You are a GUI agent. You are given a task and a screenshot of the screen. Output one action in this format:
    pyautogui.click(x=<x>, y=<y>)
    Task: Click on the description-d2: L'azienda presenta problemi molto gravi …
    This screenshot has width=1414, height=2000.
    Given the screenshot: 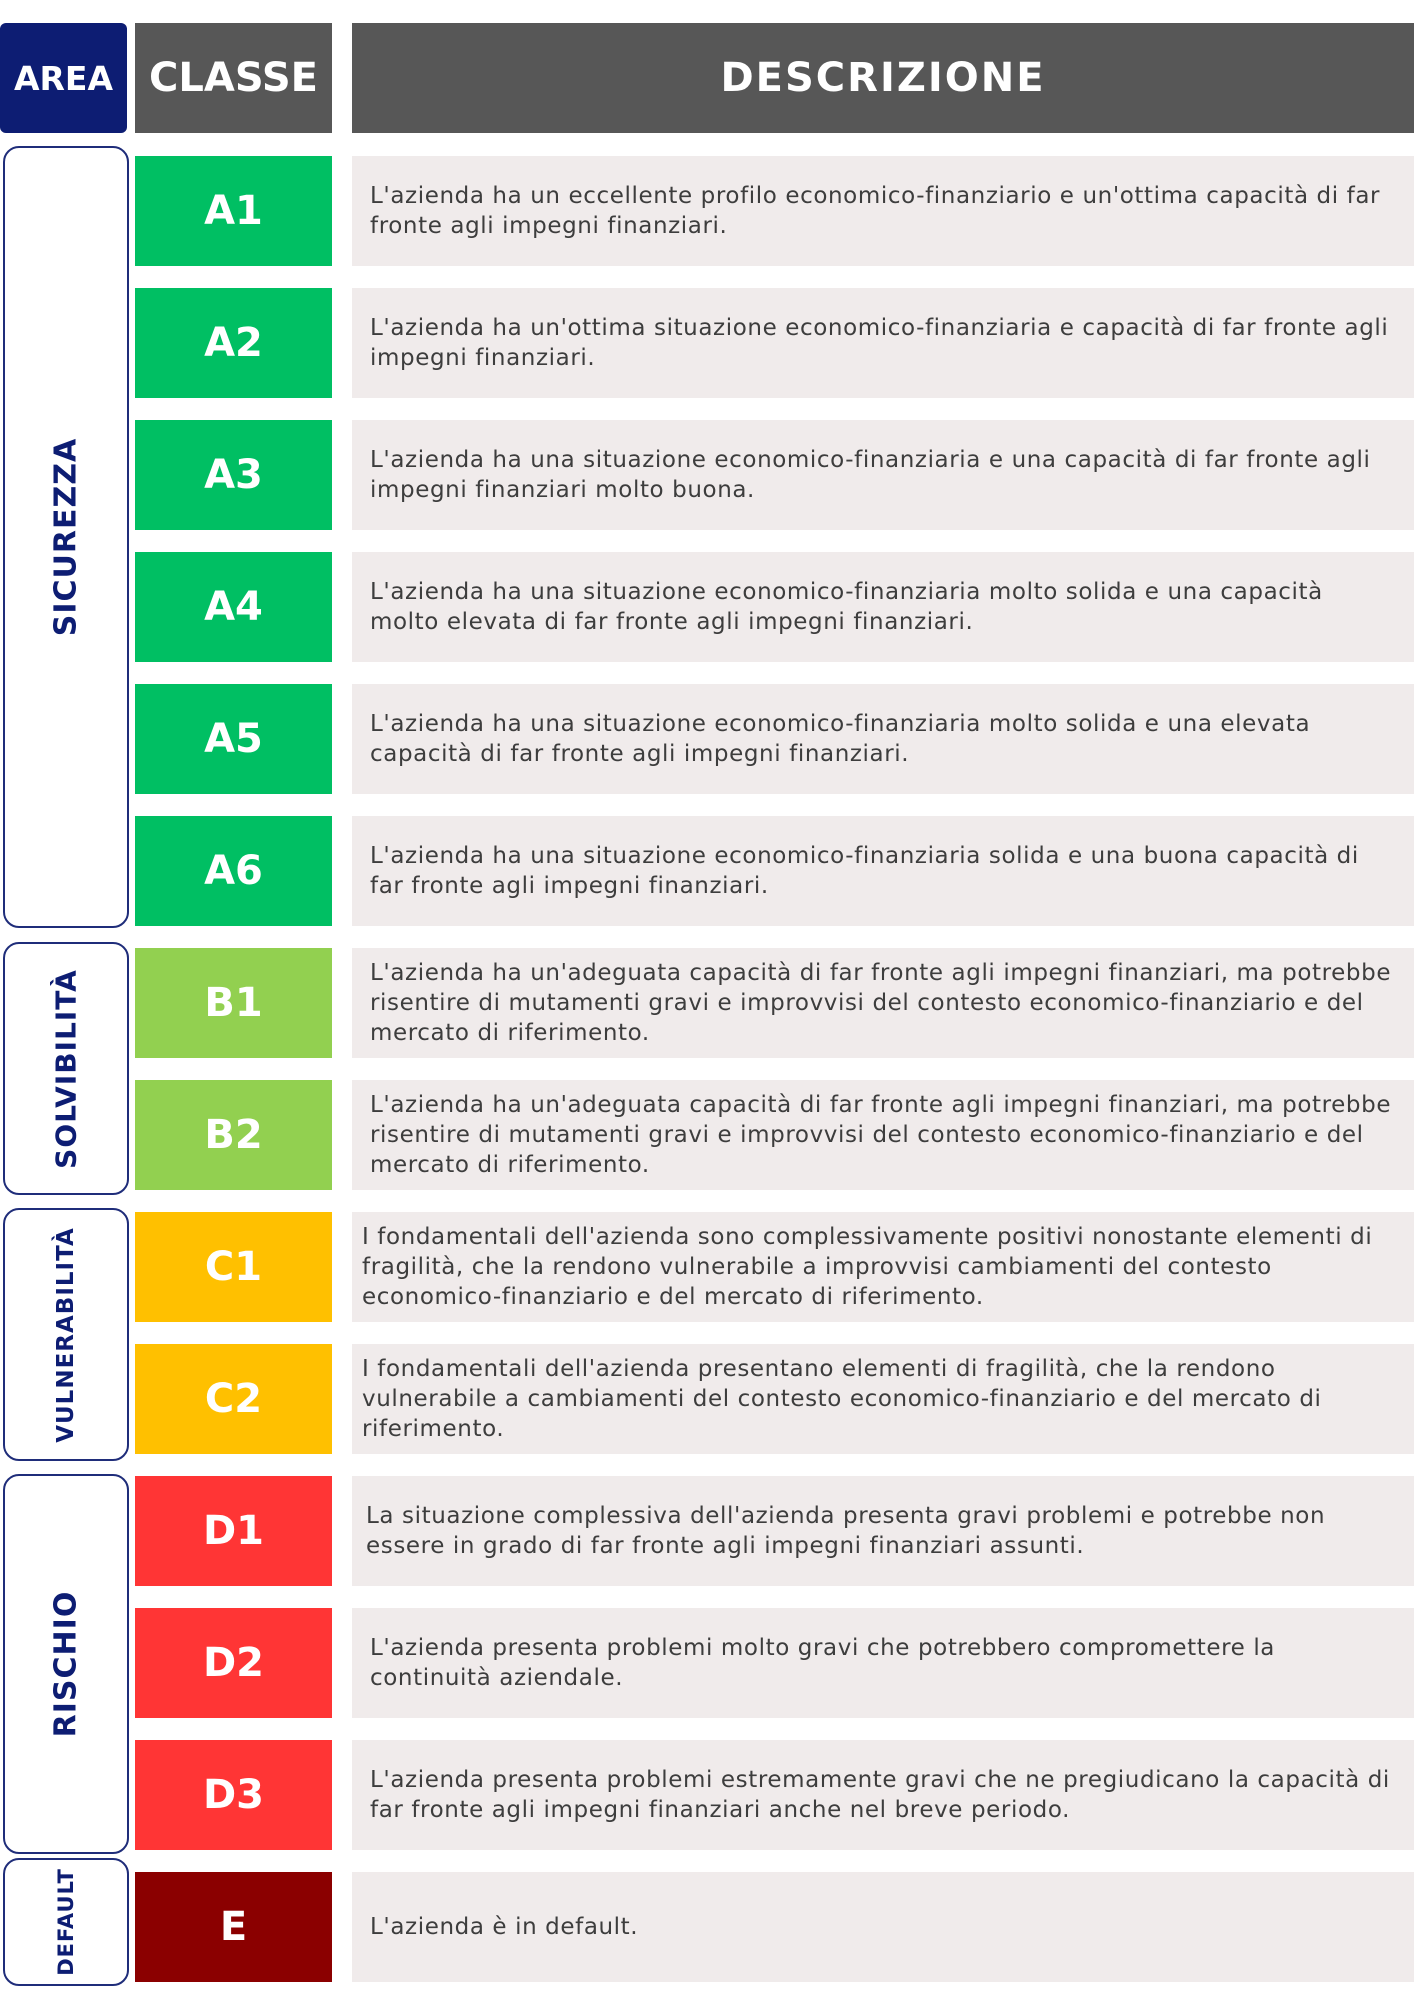 What is the action you would take?
    pyautogui.click(x=883, y=1663)
    